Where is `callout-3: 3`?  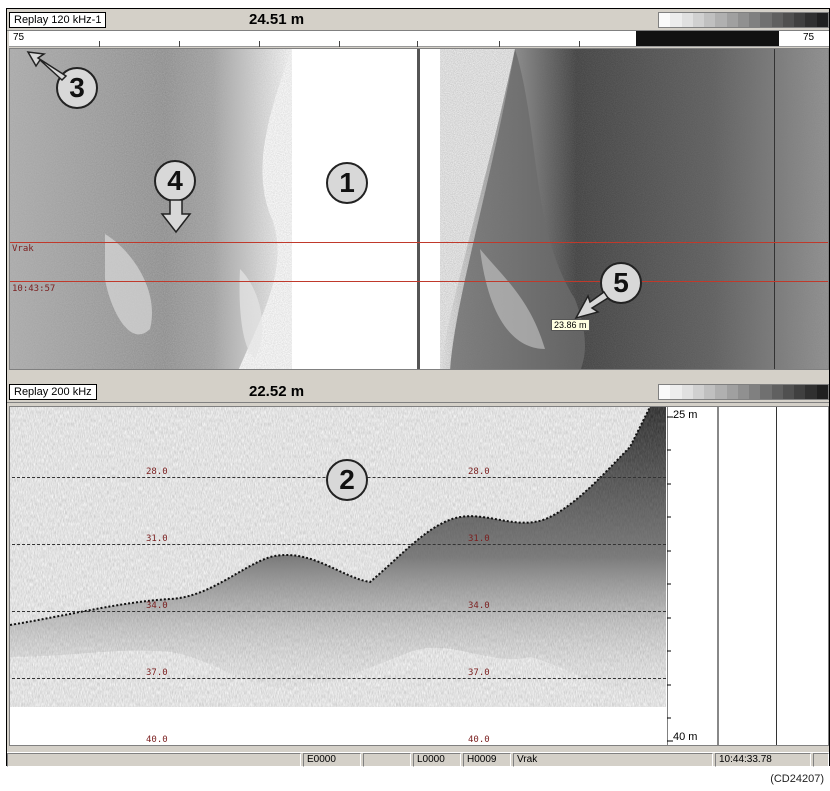 callout-3: 3 is located at coordinates (77, 88).